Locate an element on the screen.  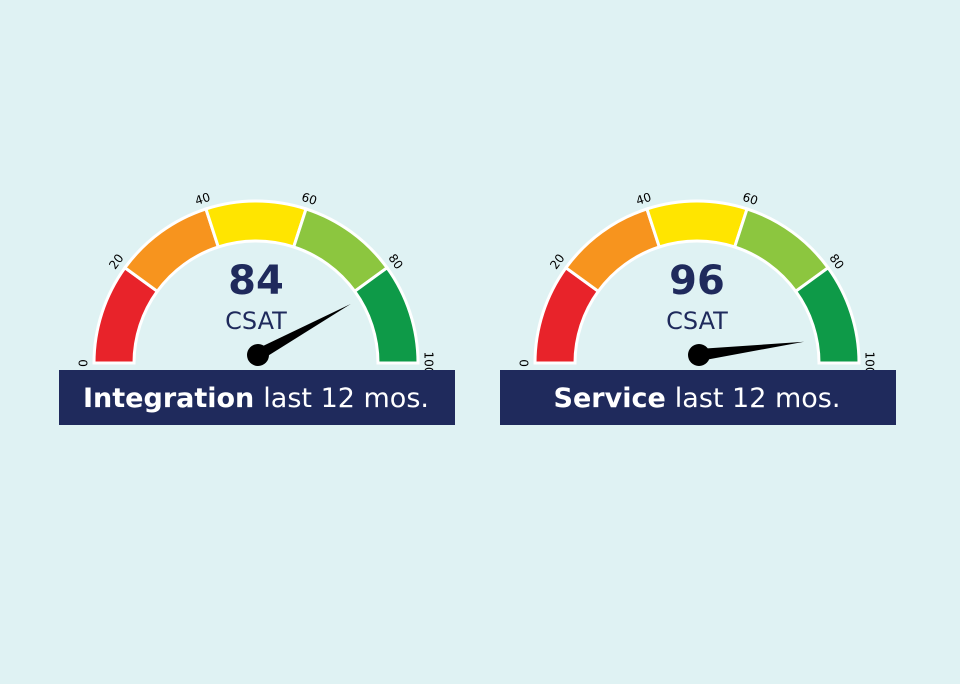
banner-text: Service last 12 mos. is located at coordinates (697, 398).